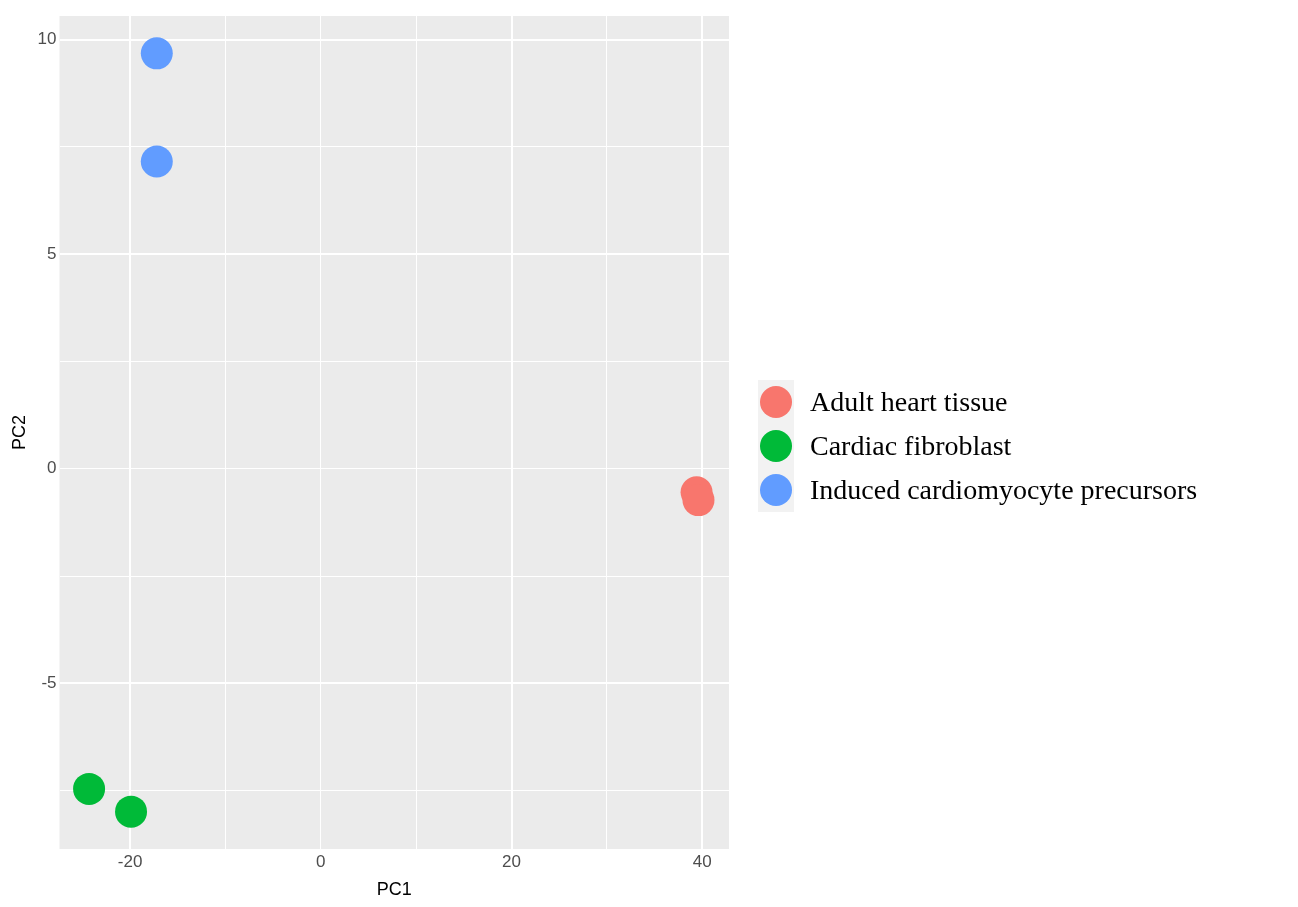 The width and height of the screenshot is (1298, 907). Describe the element at coordinates (130, 861) in the screenshot. I see `x-tick-label: -20` at that location.